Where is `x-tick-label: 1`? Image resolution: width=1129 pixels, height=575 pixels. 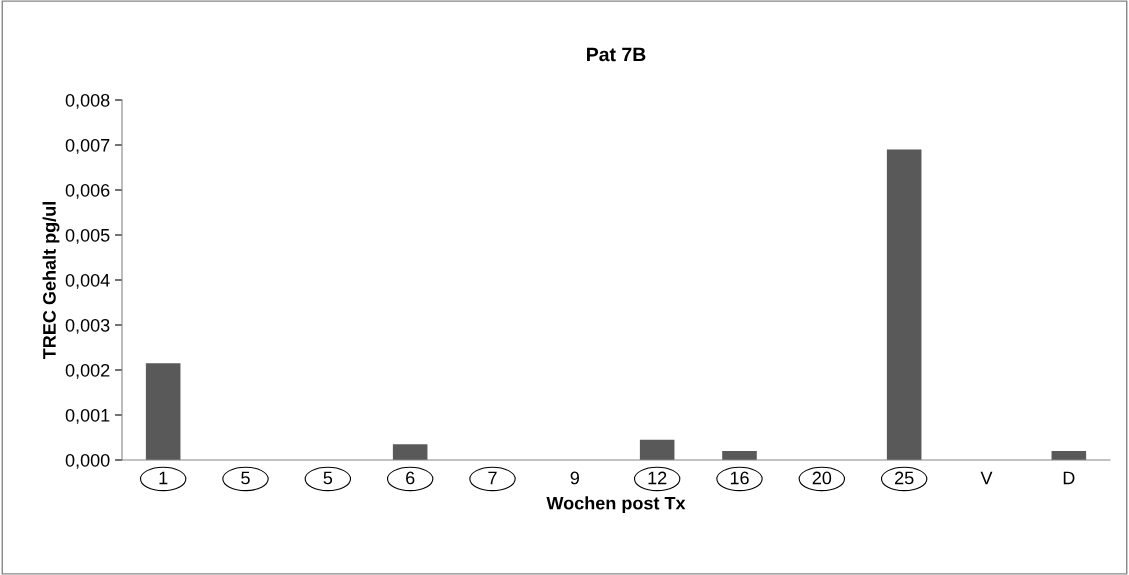 x-tick-label: 1 is located at coordinates (163, 478).